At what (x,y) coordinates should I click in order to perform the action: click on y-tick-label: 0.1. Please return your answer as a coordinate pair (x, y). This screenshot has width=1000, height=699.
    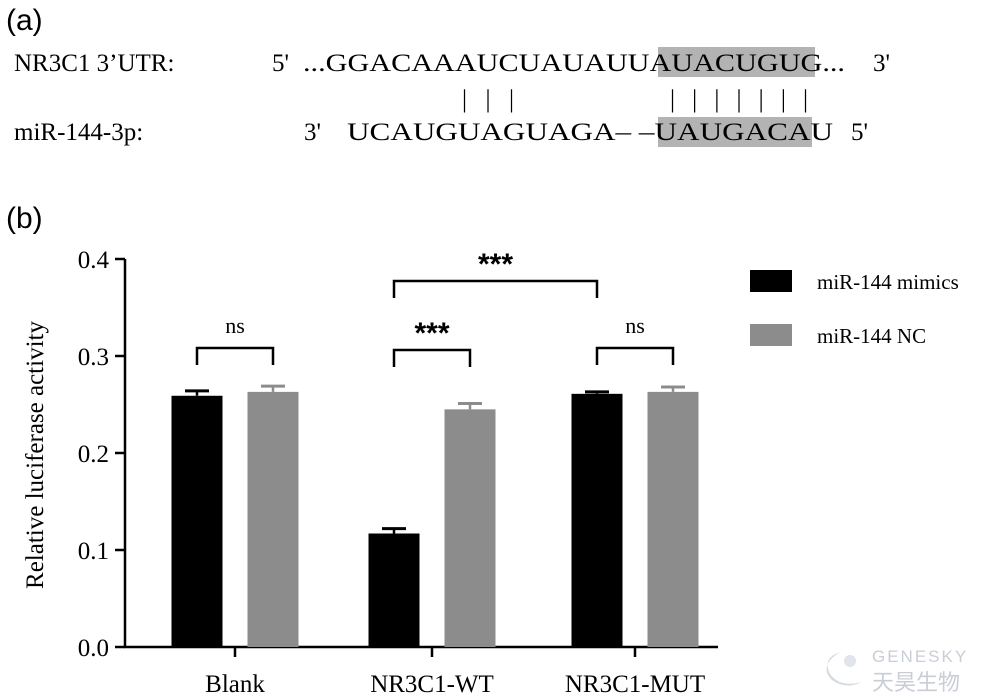
    Looking at the image, I should click on (93, 551).